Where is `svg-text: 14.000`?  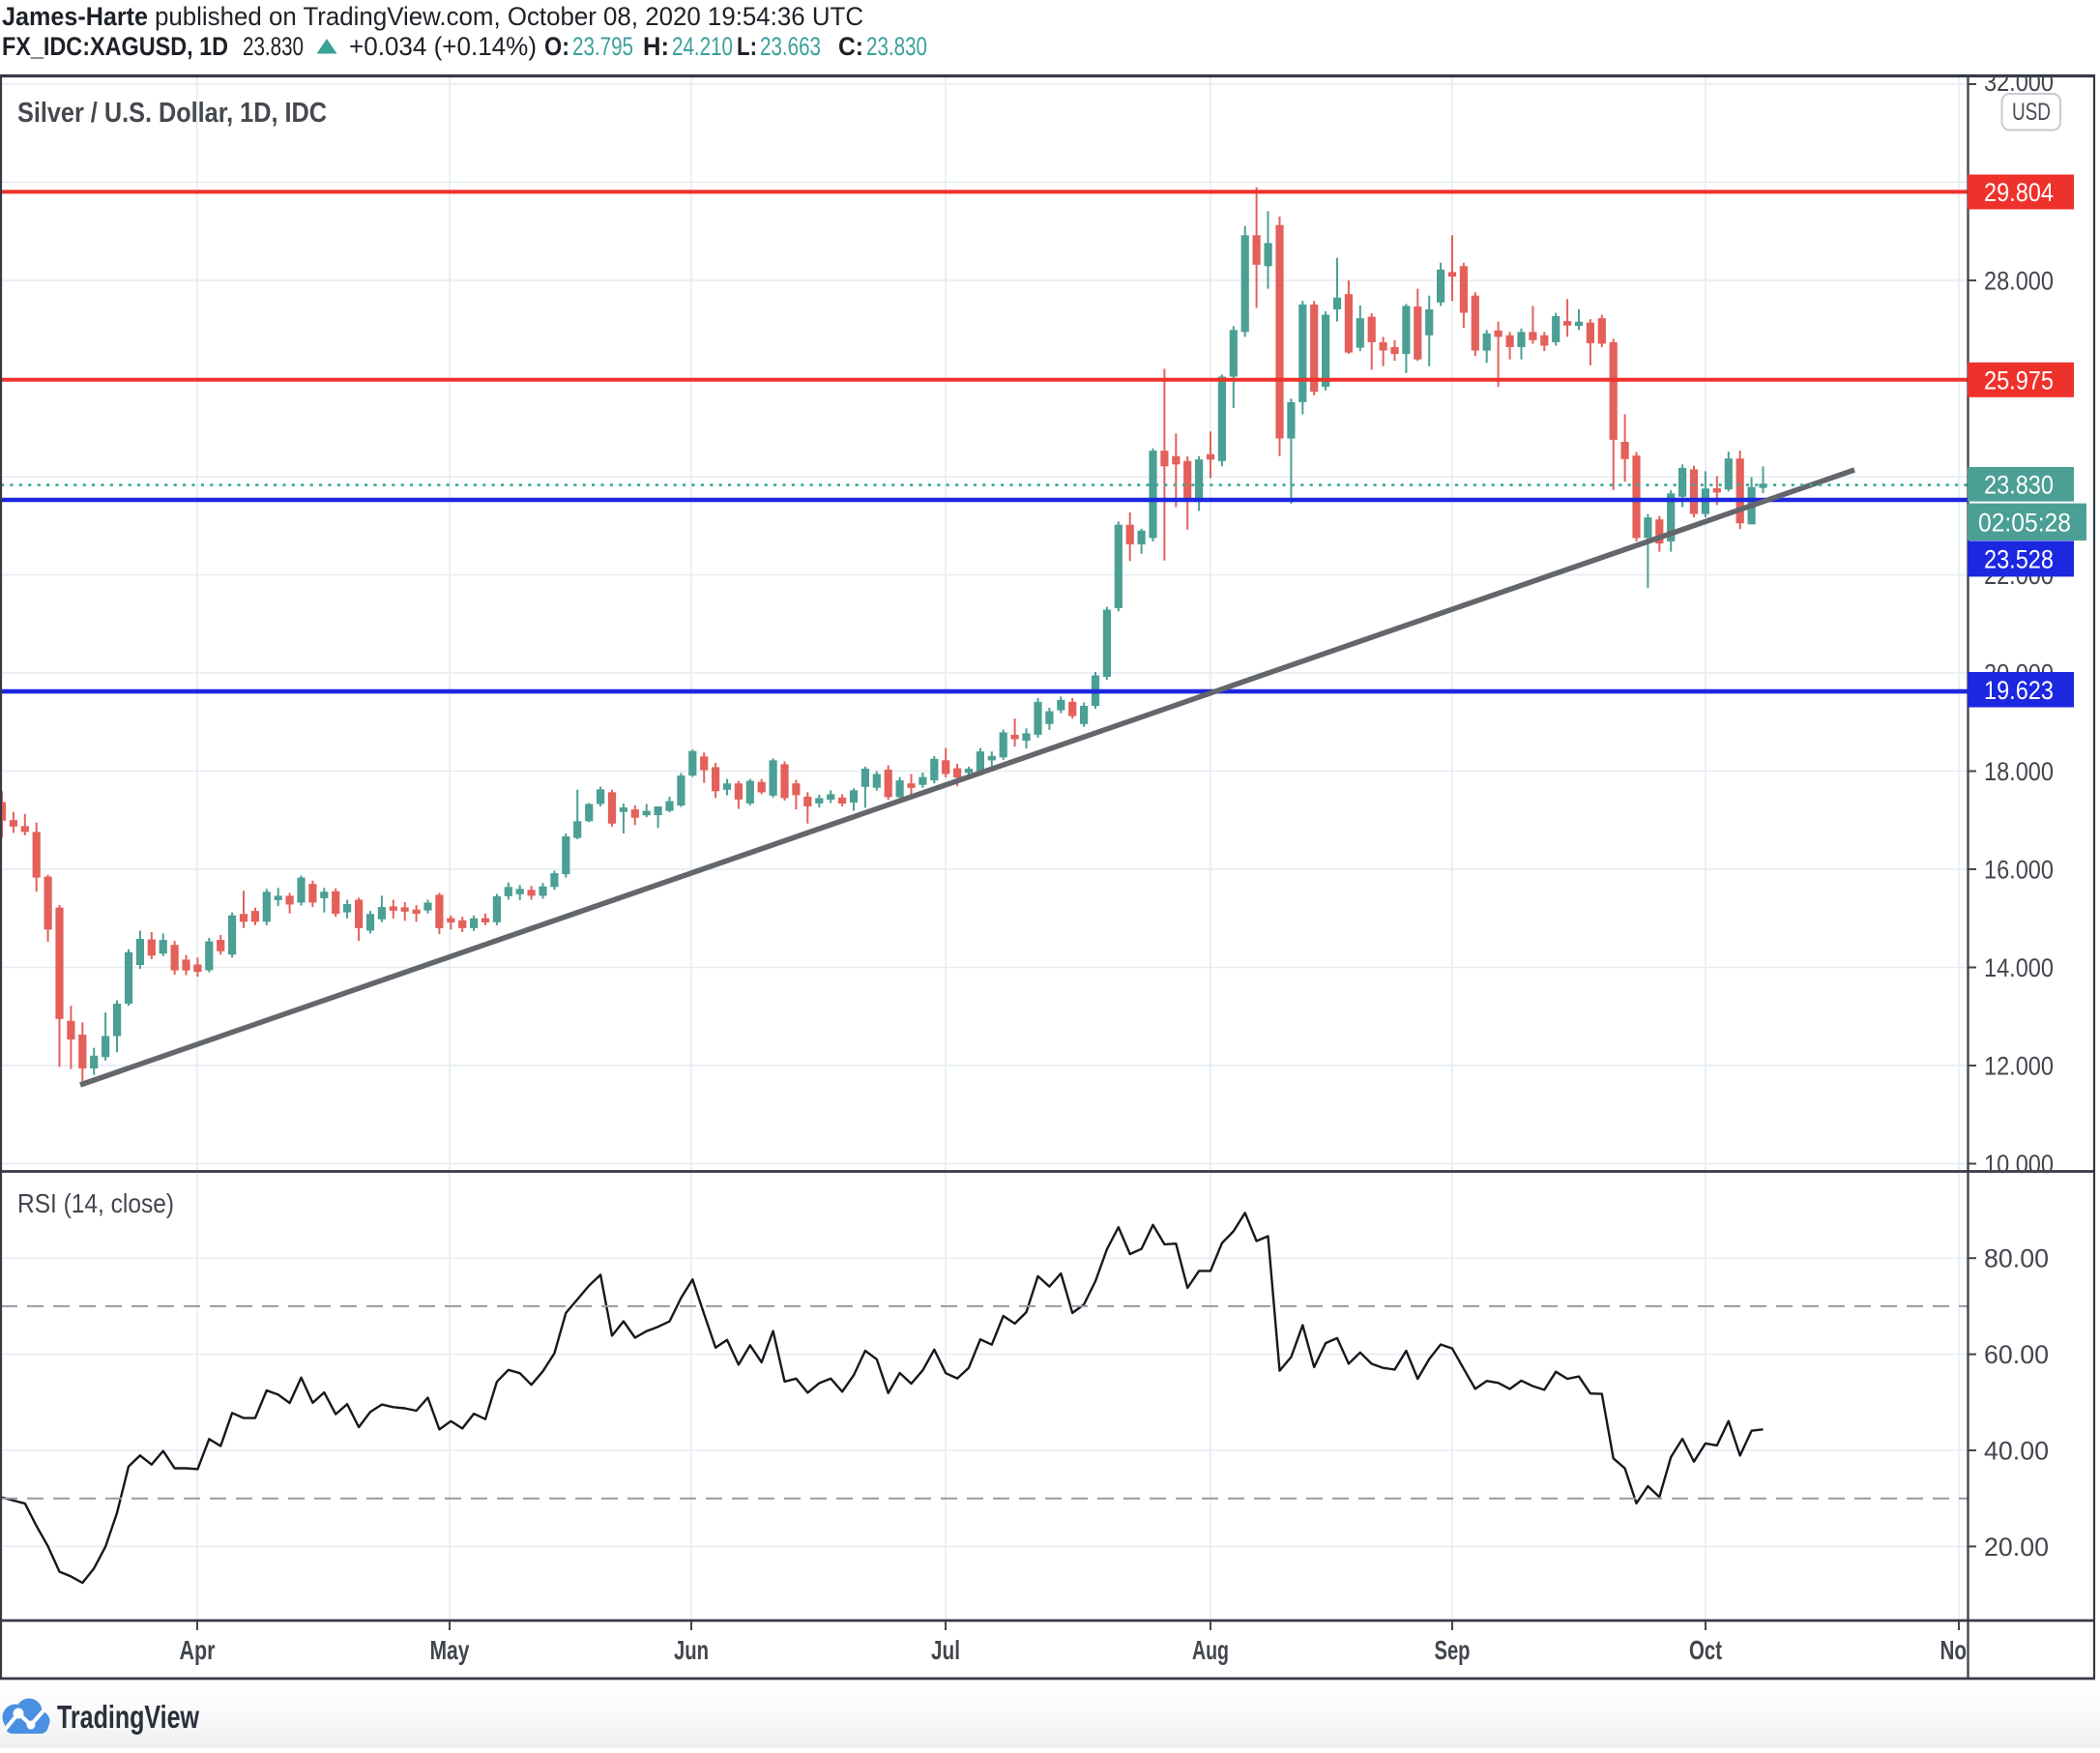 svg-text: 14.000 is located at coordinates (2019, 967).